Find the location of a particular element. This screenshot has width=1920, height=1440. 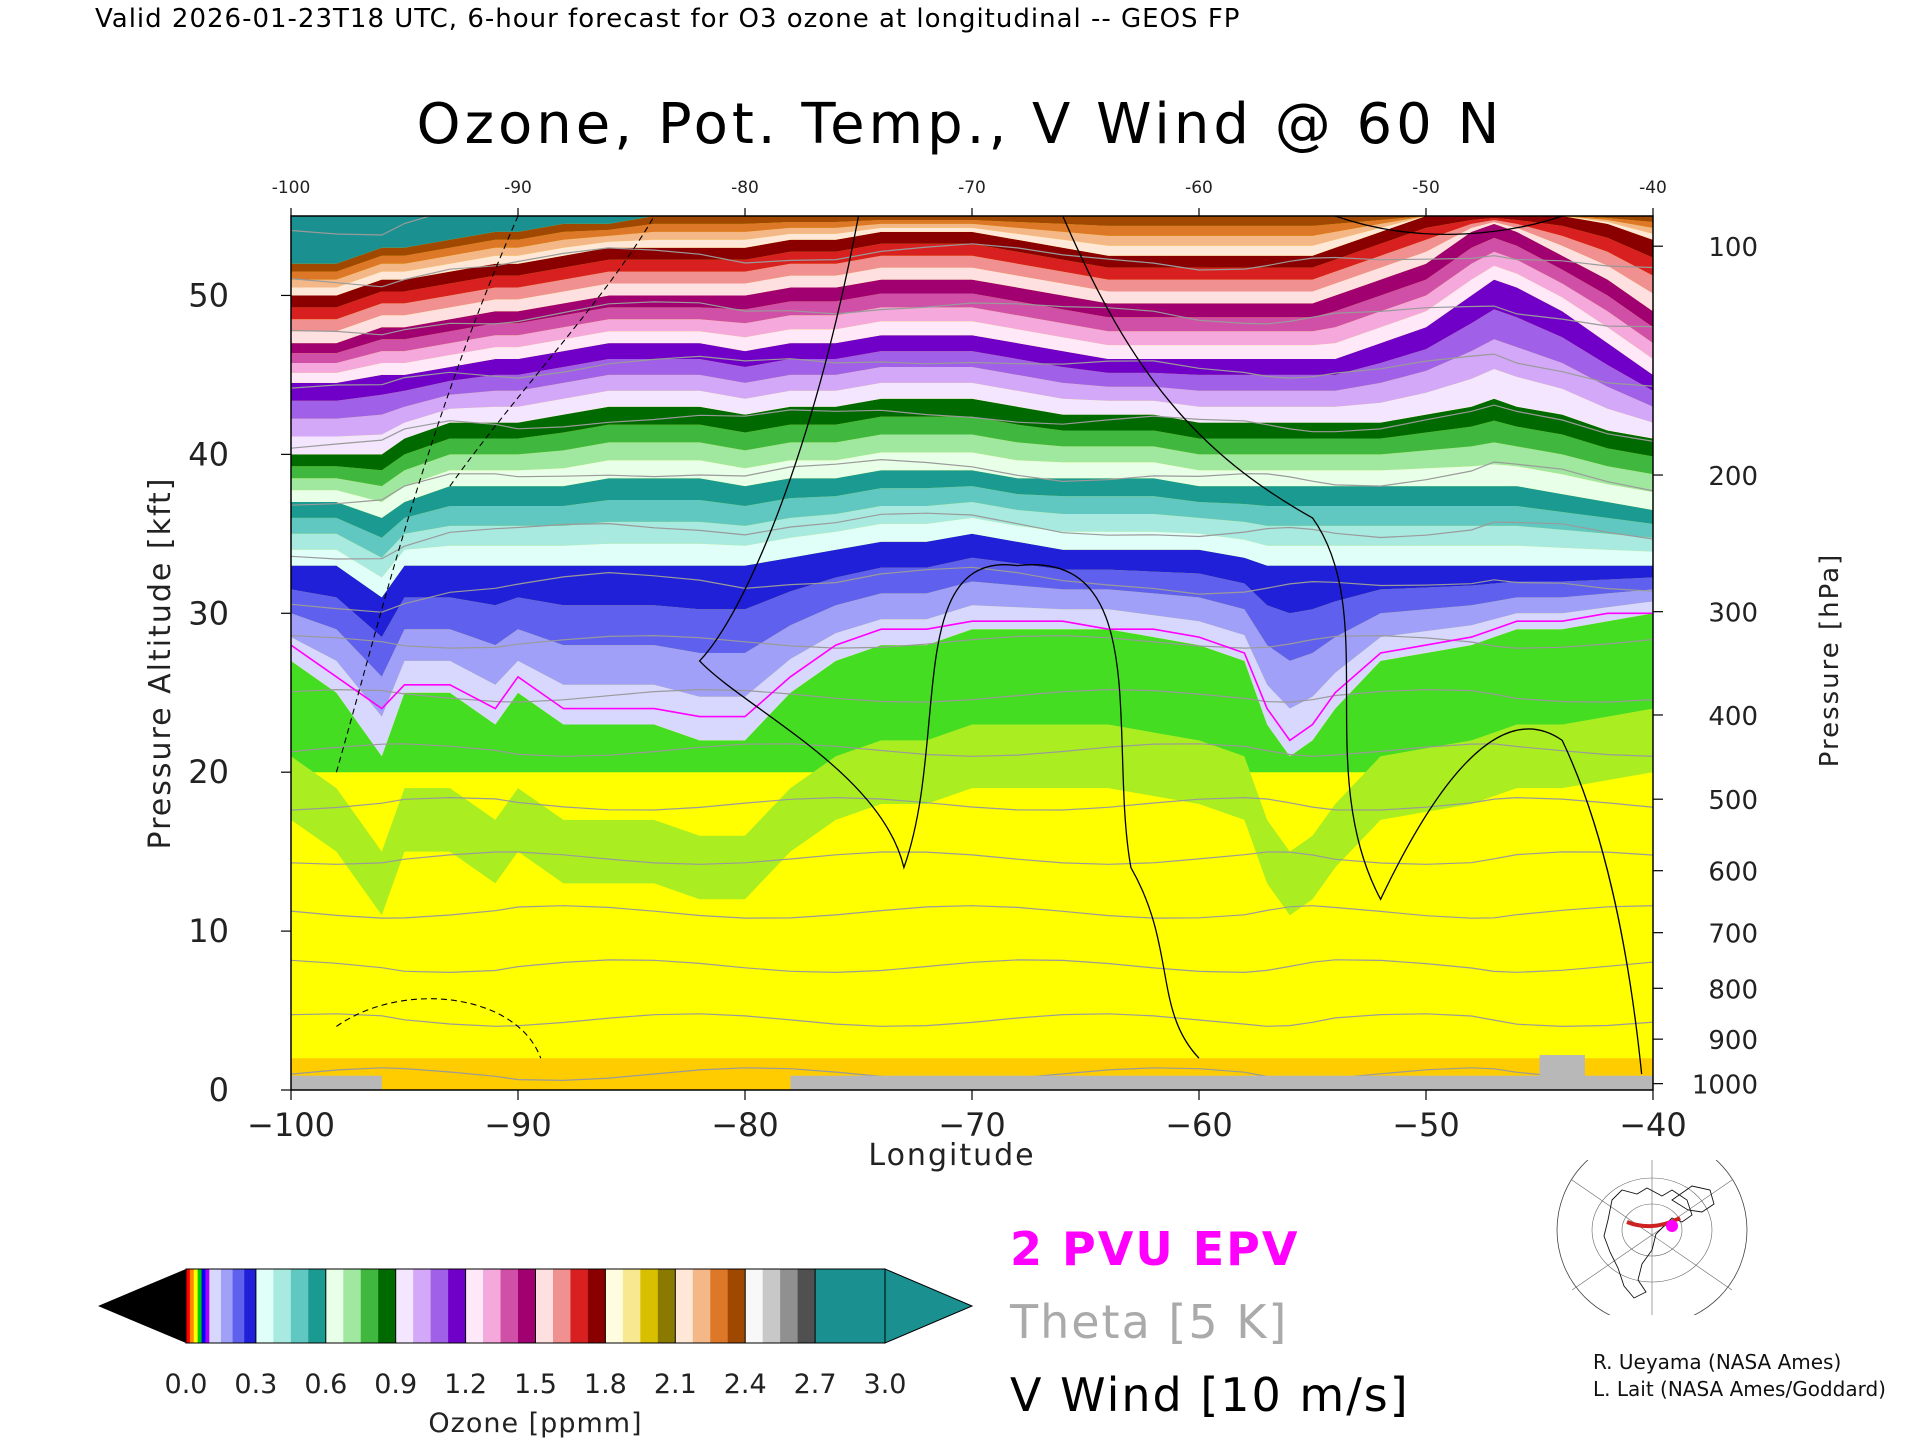

x-top-tick-label: -100 is located at coordinates (291, 188).